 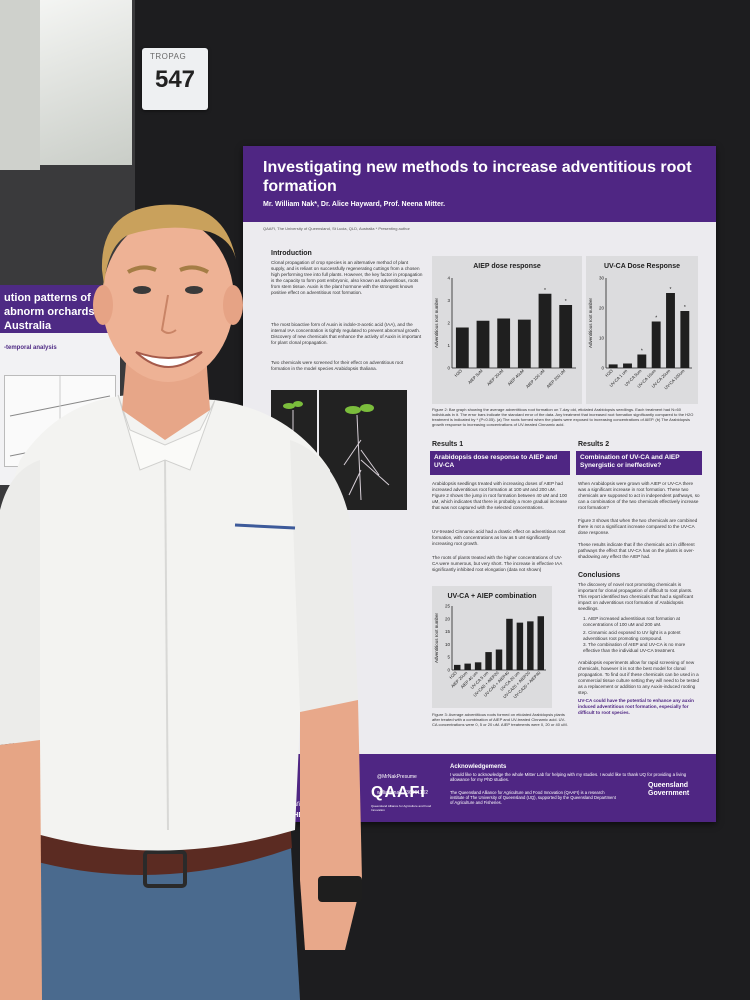 I want to click on tag-number: 547, so click(x=175, y=79).